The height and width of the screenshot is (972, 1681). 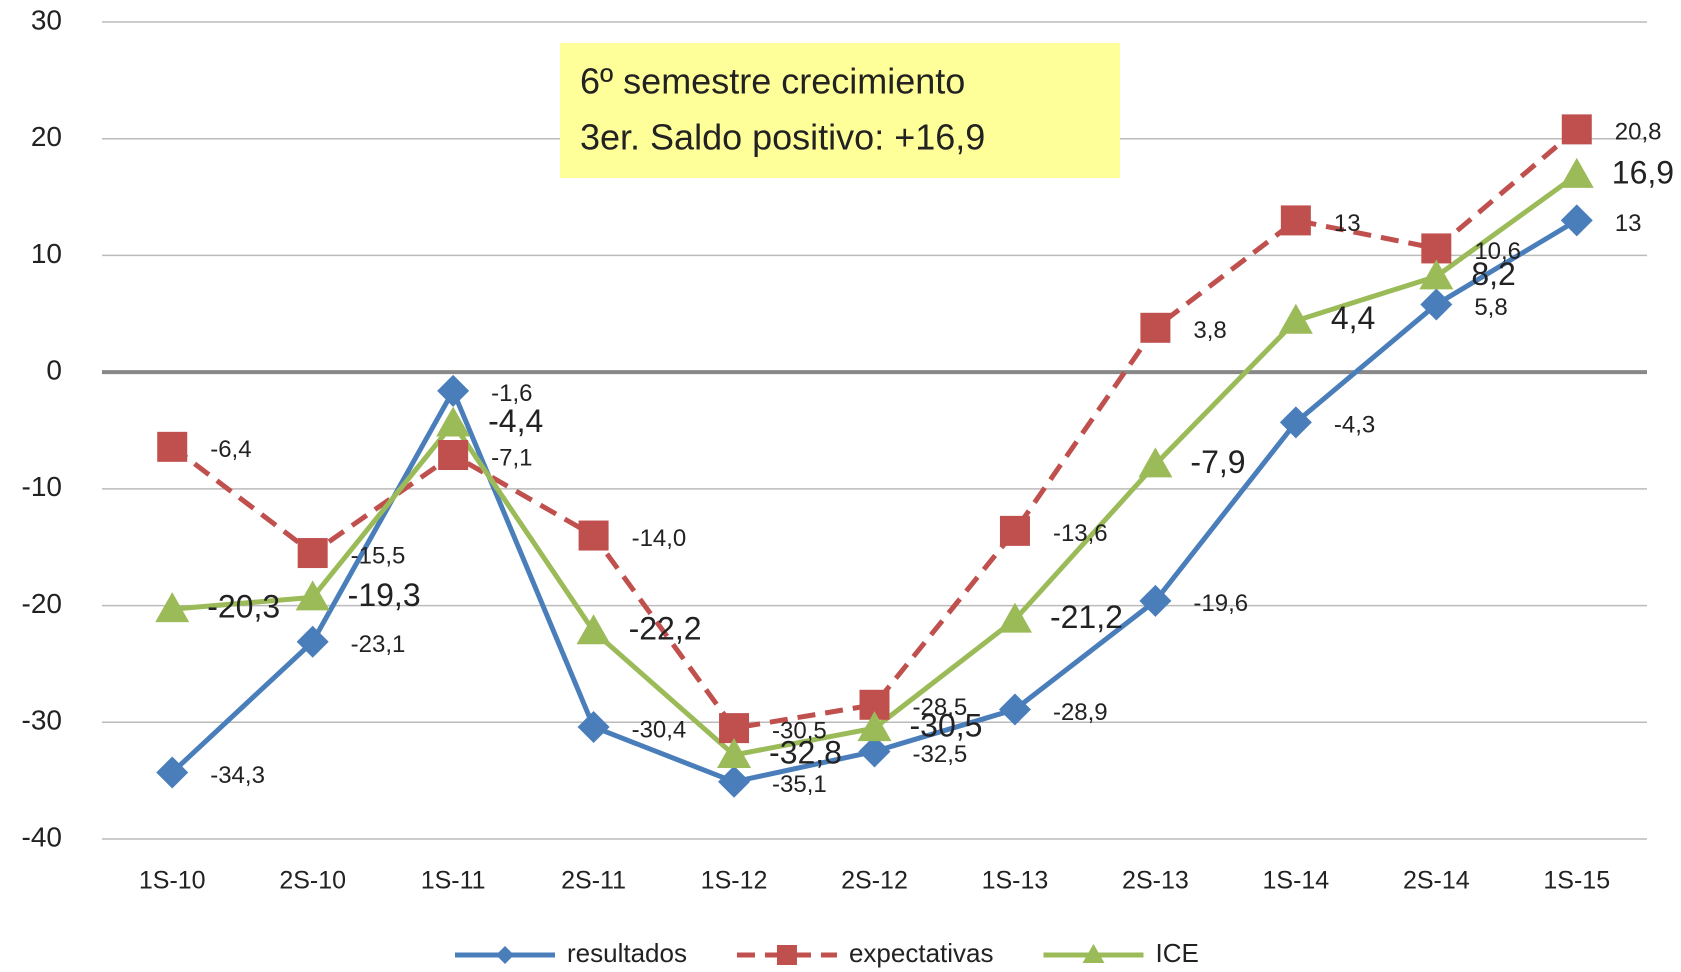 What do you see at coordinates (874, 881) in the screenshot?
I see `x-tick-label: 2S-12` at bounding box center [874, 881].